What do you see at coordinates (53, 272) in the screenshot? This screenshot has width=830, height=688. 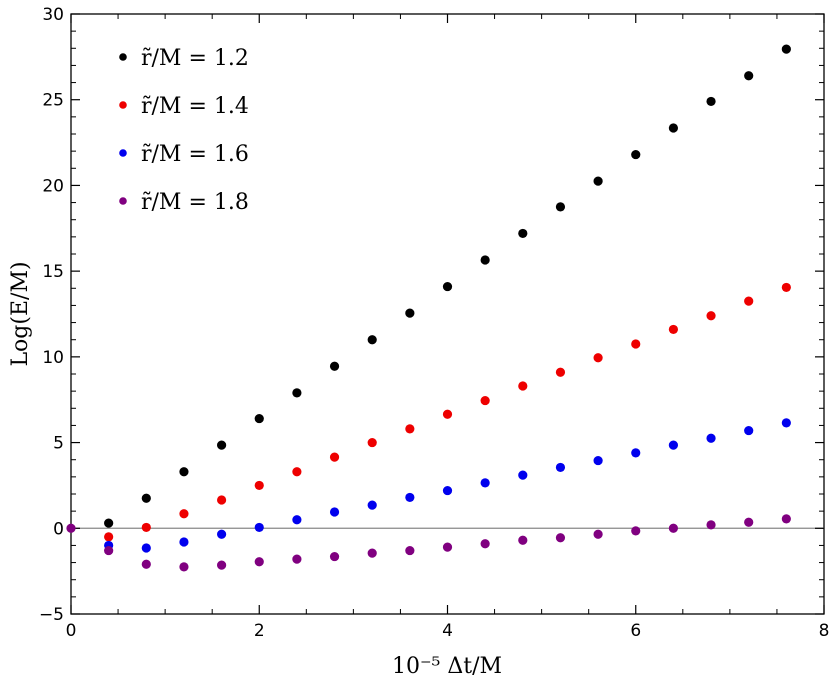 I see `y-tick-label: 15` at bounding box center [53, 272].